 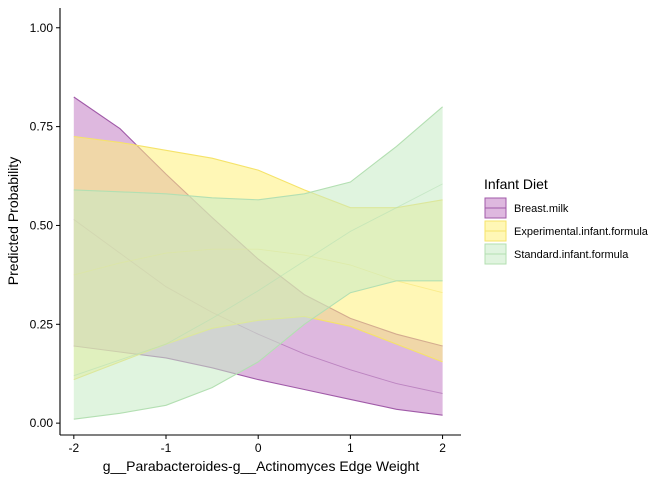 I want to click on y-axis-title: Predicted Probability, so click(x=13, y=221).